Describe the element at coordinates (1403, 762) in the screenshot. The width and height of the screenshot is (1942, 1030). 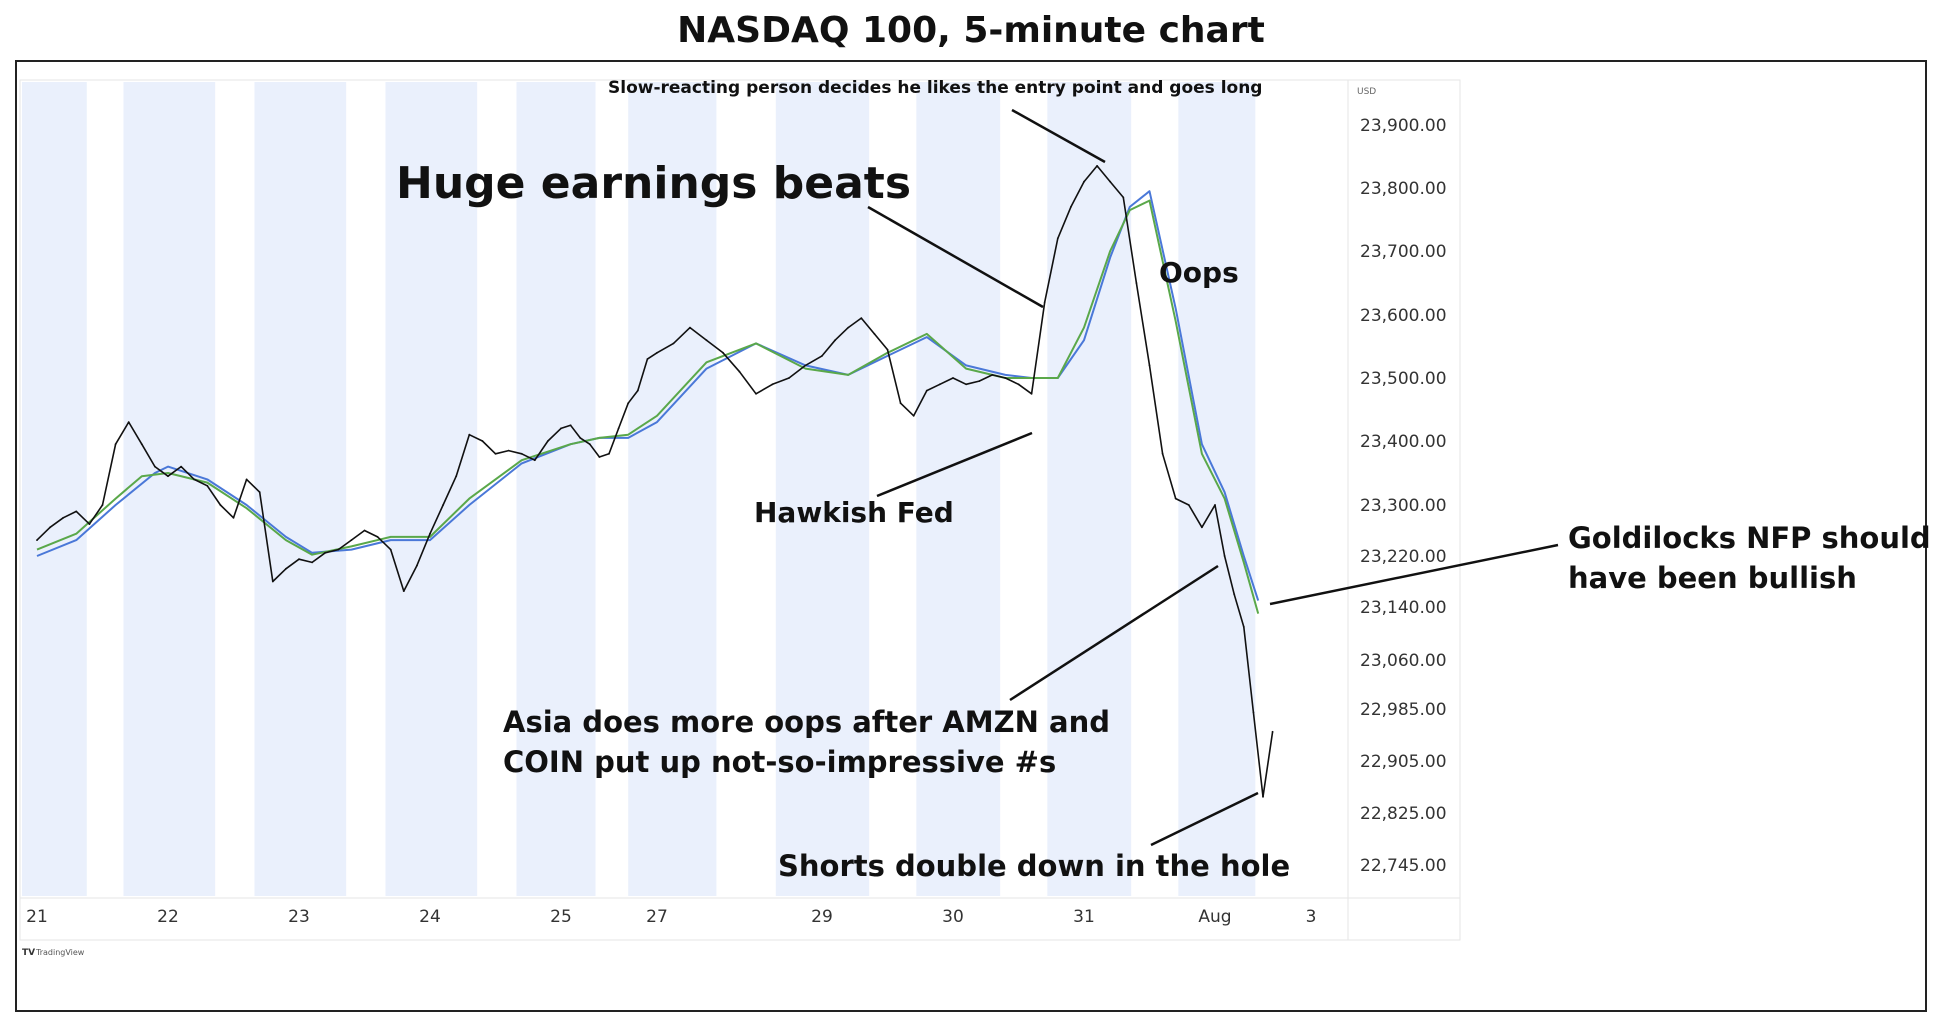
I see `y-tick-label: 22,905.00` at that location.